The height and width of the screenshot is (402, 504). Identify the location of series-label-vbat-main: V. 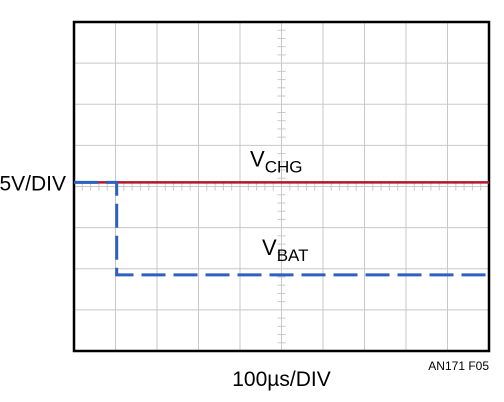
(269, 247).